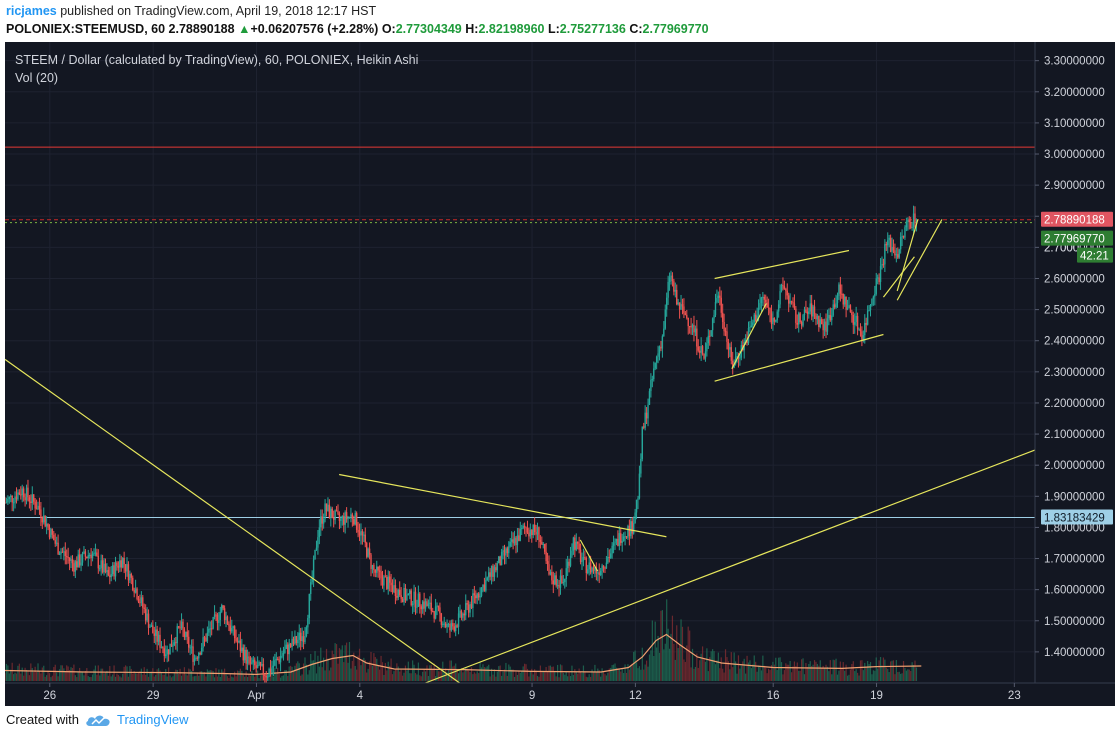 The image size is (1117, 739). I want to click on author-link: ricjames, so click(31, 11).